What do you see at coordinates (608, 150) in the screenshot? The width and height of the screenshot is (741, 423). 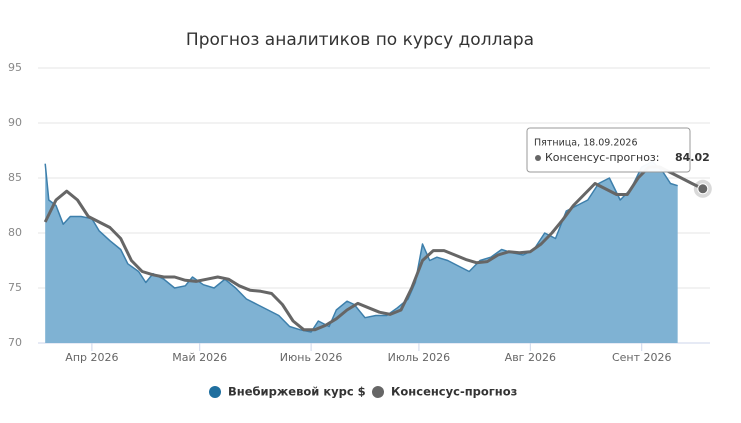 I see `tooltip-box` at bounding box center [608, 150].